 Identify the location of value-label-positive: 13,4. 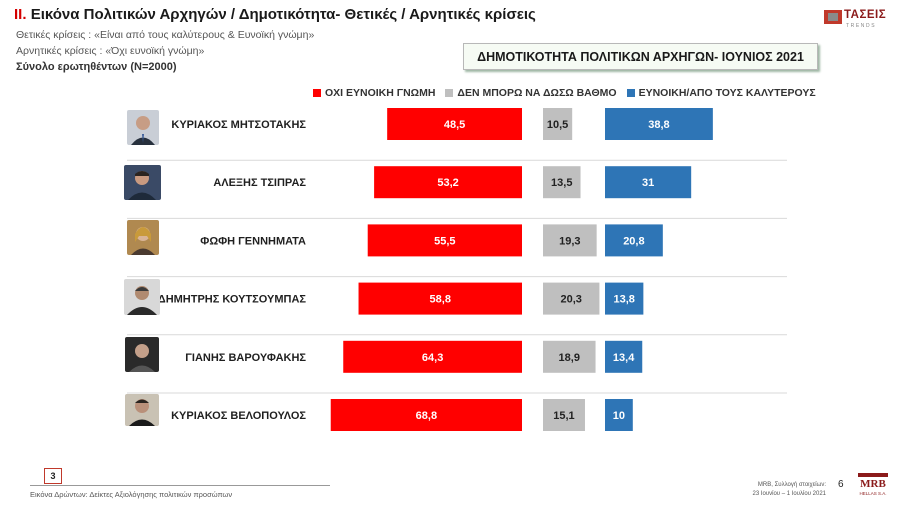
(624, 358).